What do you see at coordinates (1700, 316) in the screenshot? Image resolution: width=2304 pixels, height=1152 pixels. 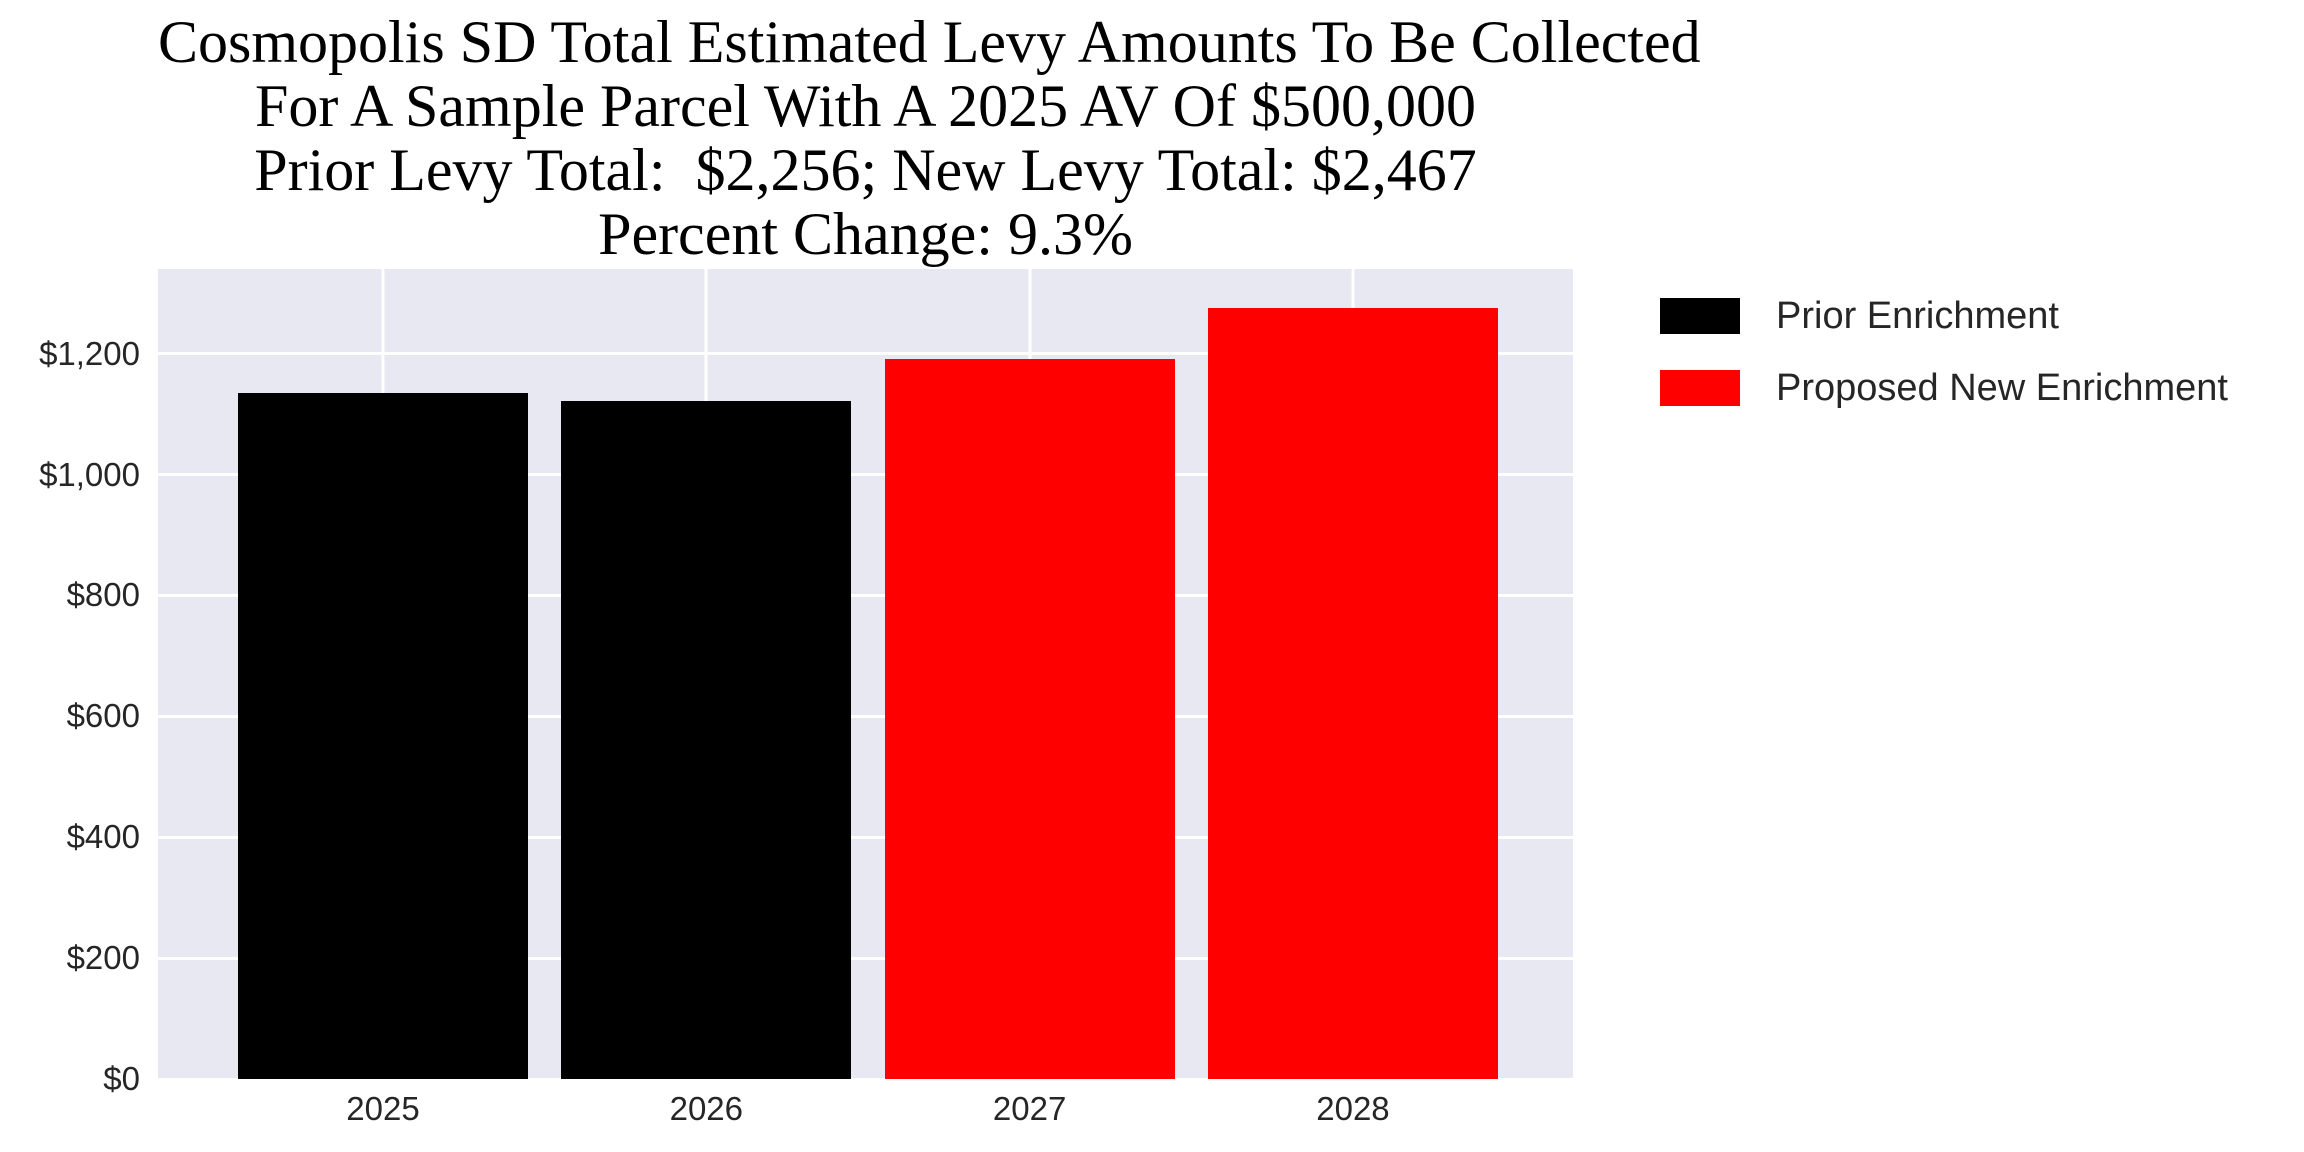 I see `legend-swatch-prior-enrichment` at bounding box center [1700, 316].